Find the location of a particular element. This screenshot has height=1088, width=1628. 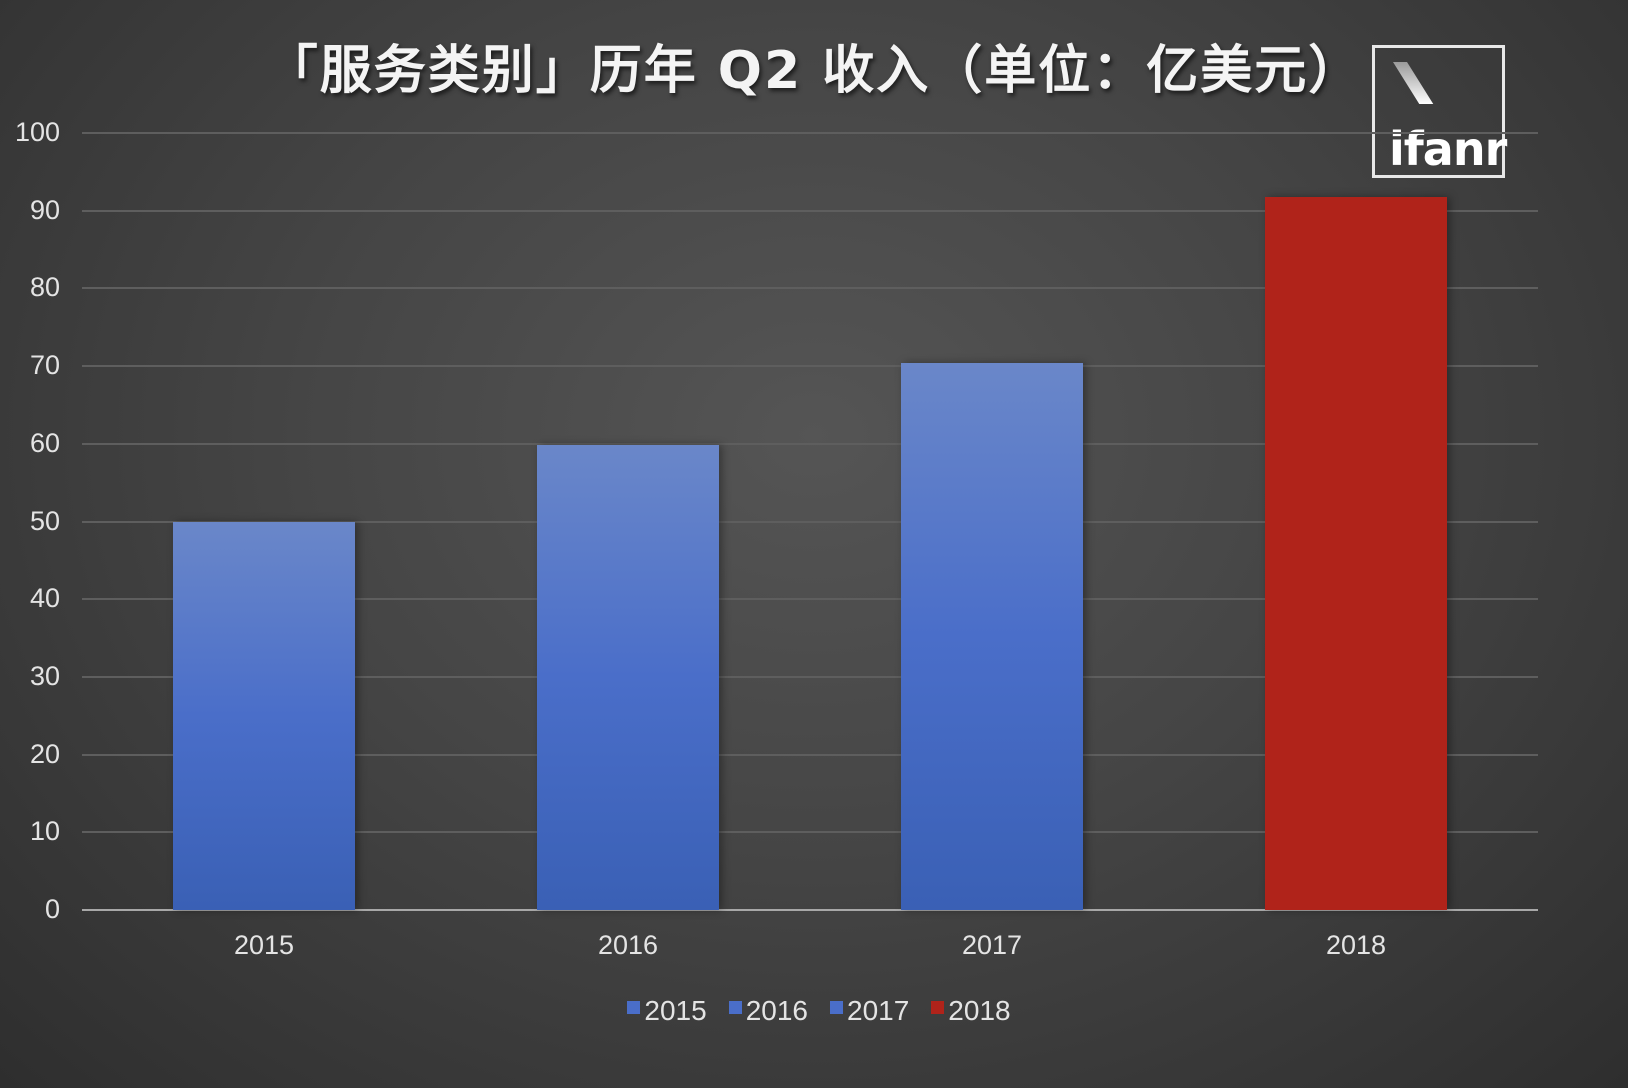

legend-label: 2018 is located at coordinates (979, 1010).